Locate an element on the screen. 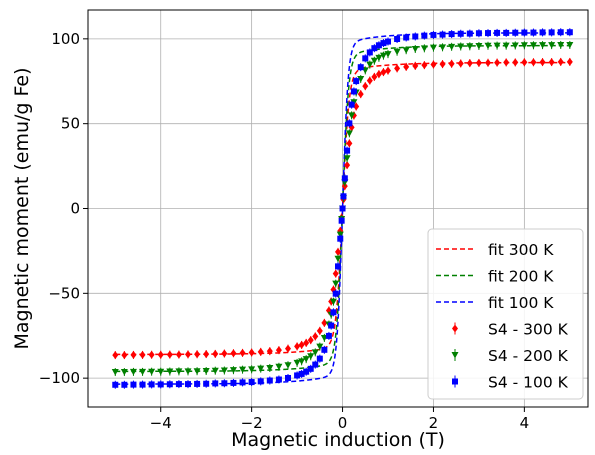 The height and width of the screenshot is (455, 595). y-axis-label: Magnetic moment (emu/g Fe) is located at coordinates (22, 208).